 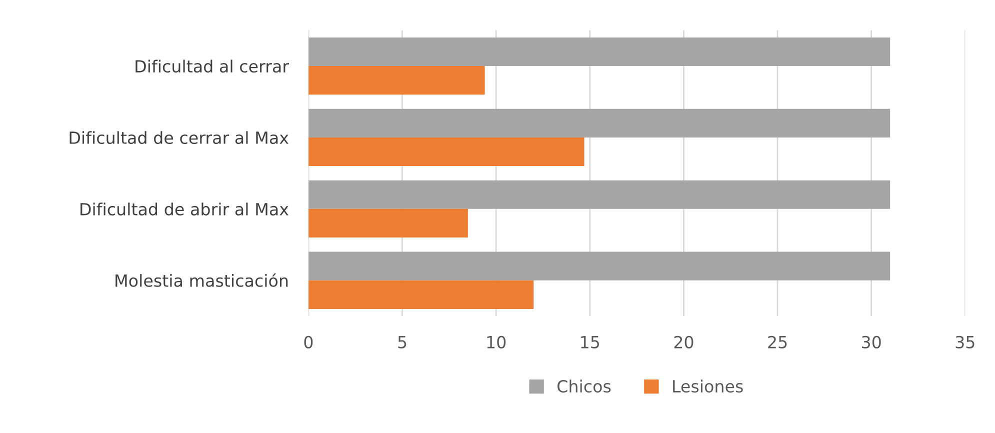 What do you see at coordinates (684, 342) in the screenshot?
I see `x-tick-label: 20` at bounding box center [684, 342].